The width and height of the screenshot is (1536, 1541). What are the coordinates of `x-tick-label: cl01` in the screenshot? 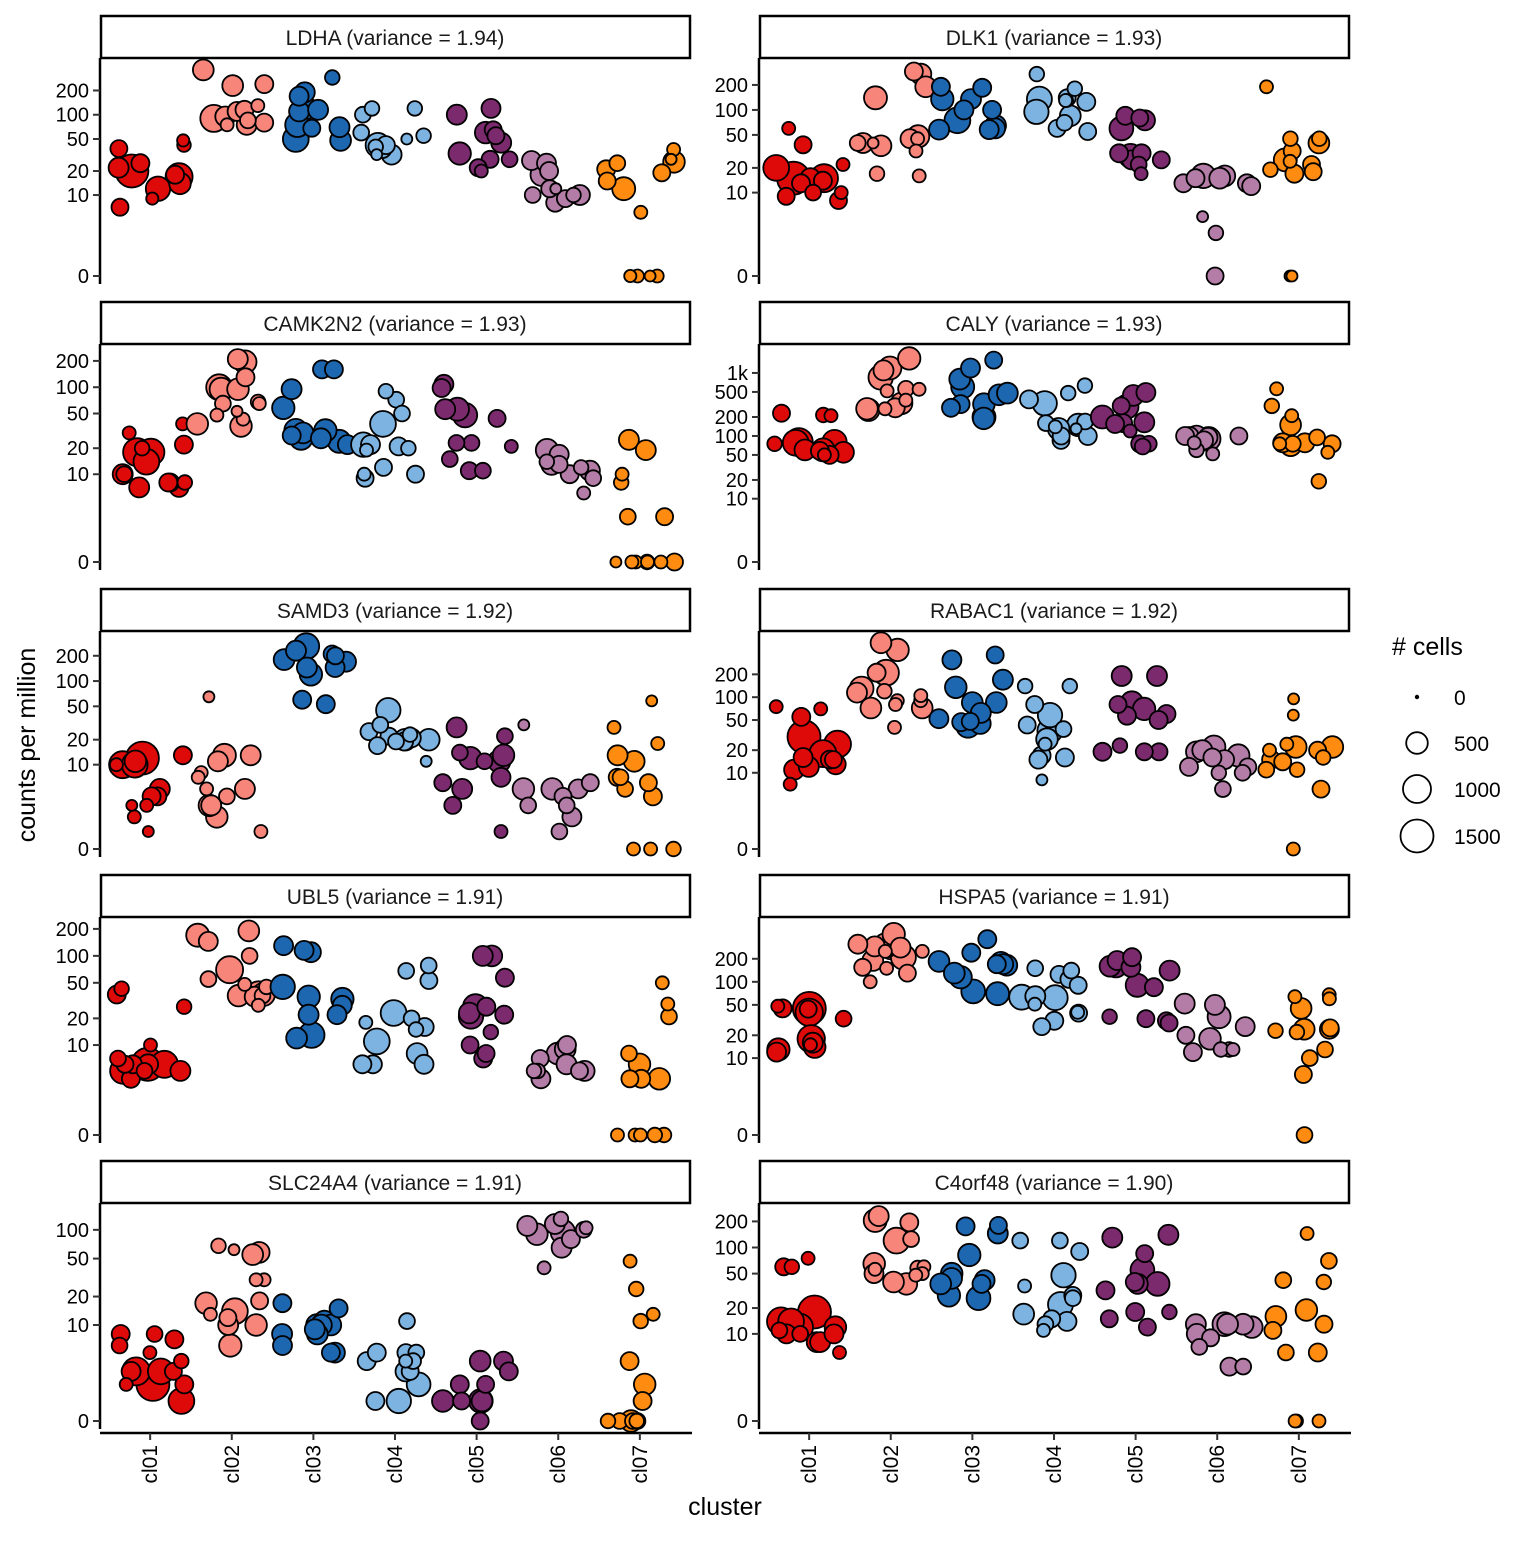 It's located at (150, 1464).